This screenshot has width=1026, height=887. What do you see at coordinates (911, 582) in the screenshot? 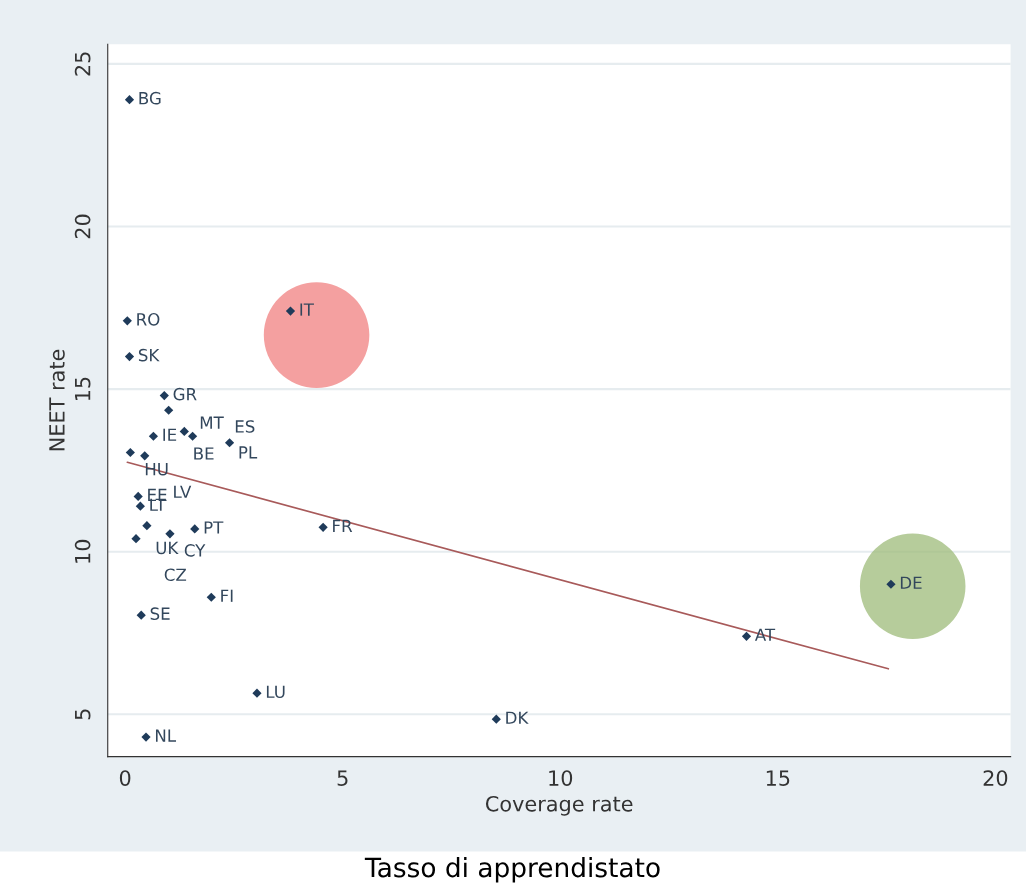
I see `annotation: DE` at bounding box center [911, 582].